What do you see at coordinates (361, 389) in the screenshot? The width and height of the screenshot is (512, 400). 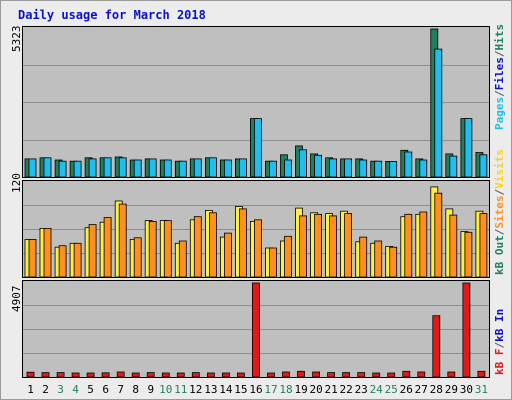 I see `day-label: 23` at bounding box center [361, 389].